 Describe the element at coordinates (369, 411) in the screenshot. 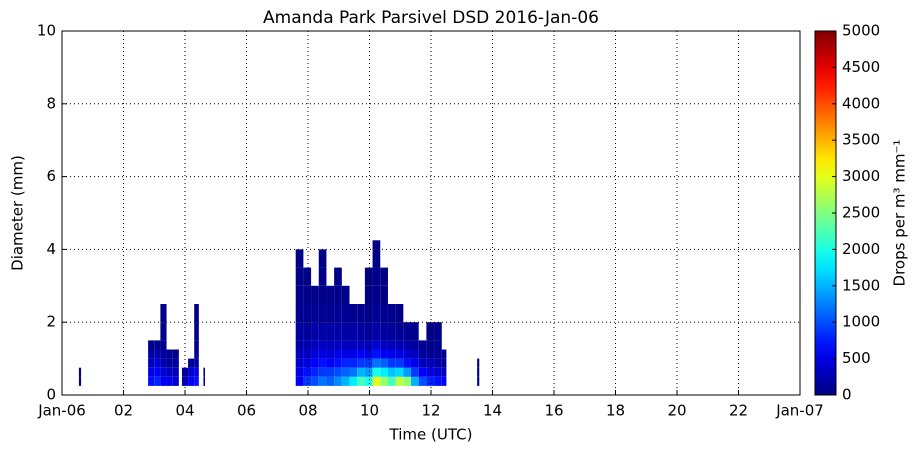

I see `x-tick-label: 10` at that location.